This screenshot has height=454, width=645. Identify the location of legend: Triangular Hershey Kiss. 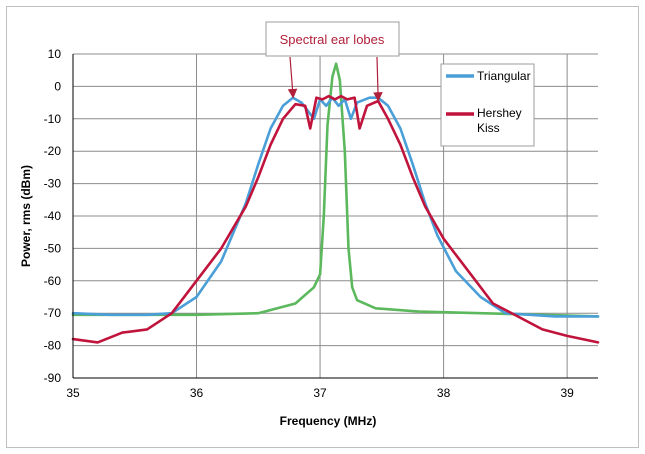
(487, 105).